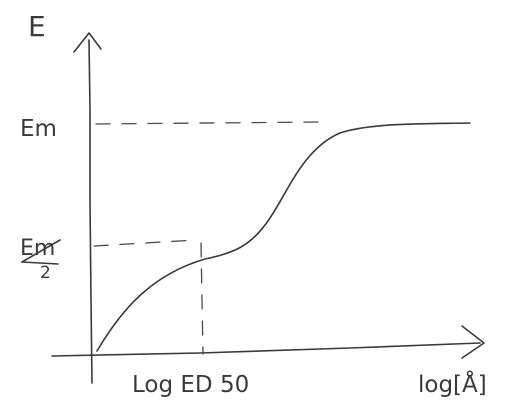  I want to click on half-em-guide-line, so click(145, 243).